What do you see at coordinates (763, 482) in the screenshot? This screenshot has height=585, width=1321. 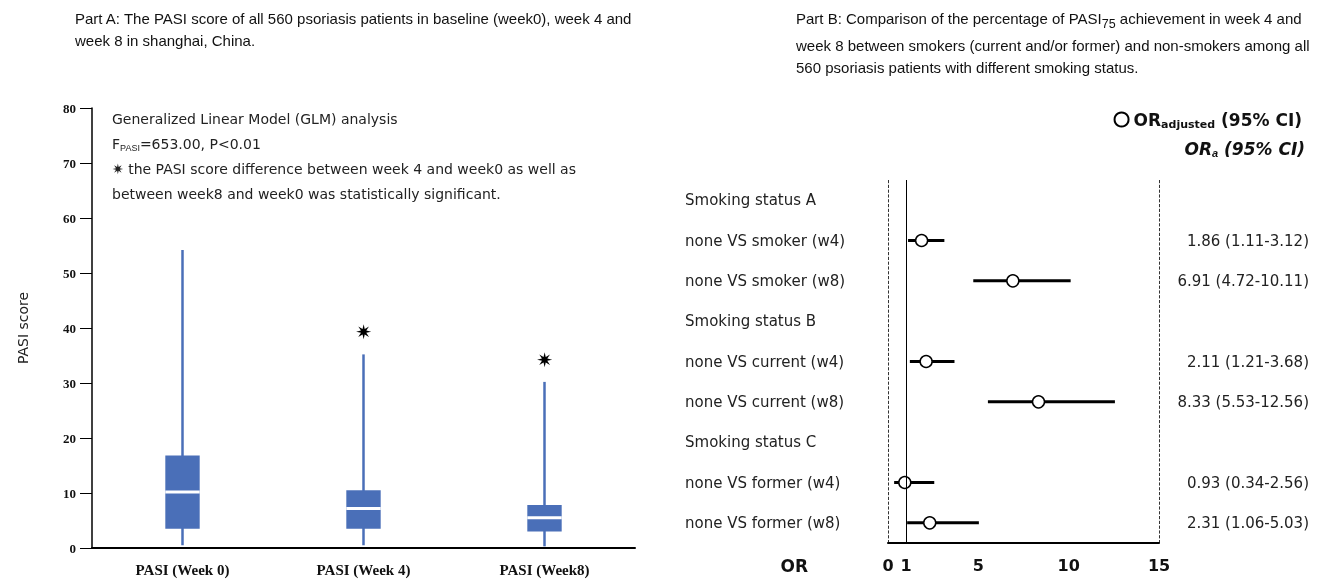 I see `y-tick-label: none VS former (w4)` at bounding box center [763, 482].